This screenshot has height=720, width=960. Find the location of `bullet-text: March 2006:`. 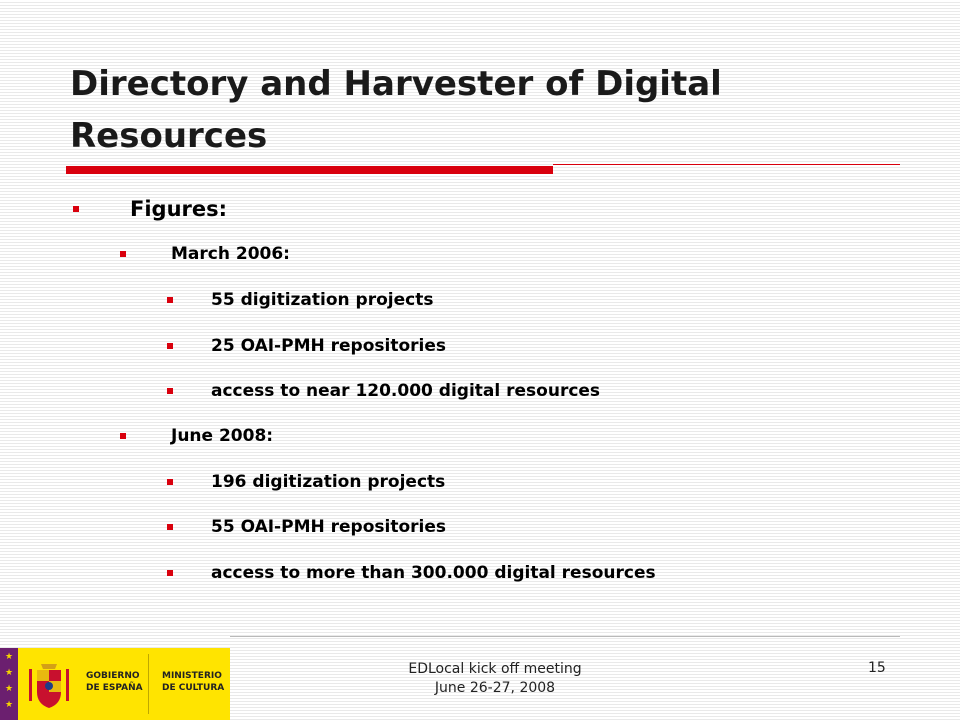

bullet-text: March 2006: is located at coordinates (230, 254).